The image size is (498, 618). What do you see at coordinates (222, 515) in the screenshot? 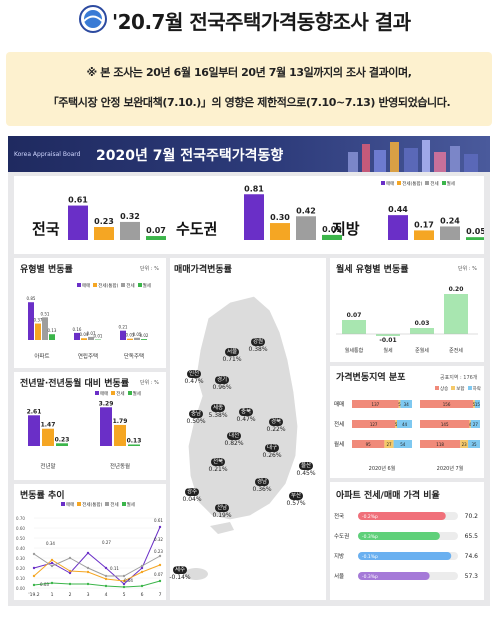
I see `map-region-value: 0.19%` at bounding box center [222, 515].